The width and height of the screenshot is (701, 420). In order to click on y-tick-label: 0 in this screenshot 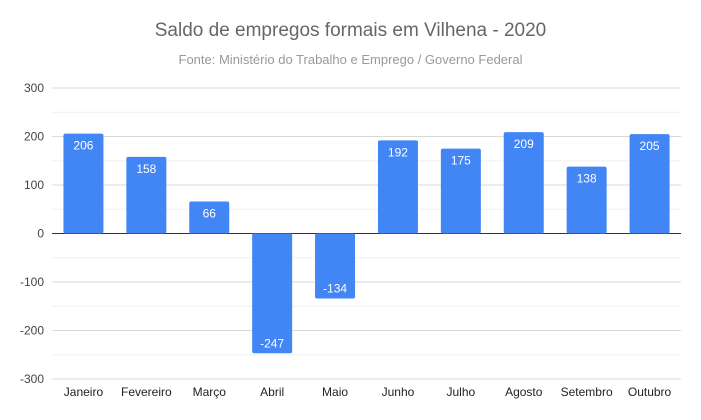, I will do `click(40, 234)`.